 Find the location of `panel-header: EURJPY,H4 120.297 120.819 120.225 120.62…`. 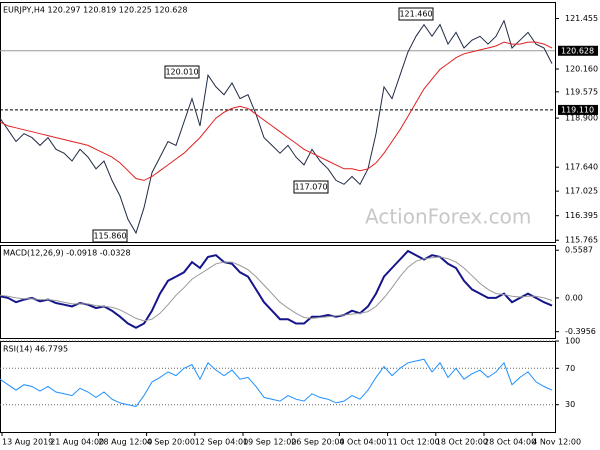

panel-header: EURJPY,H4 120.297 120.819 120.225 120.62… is located at coordinates (95, 10).